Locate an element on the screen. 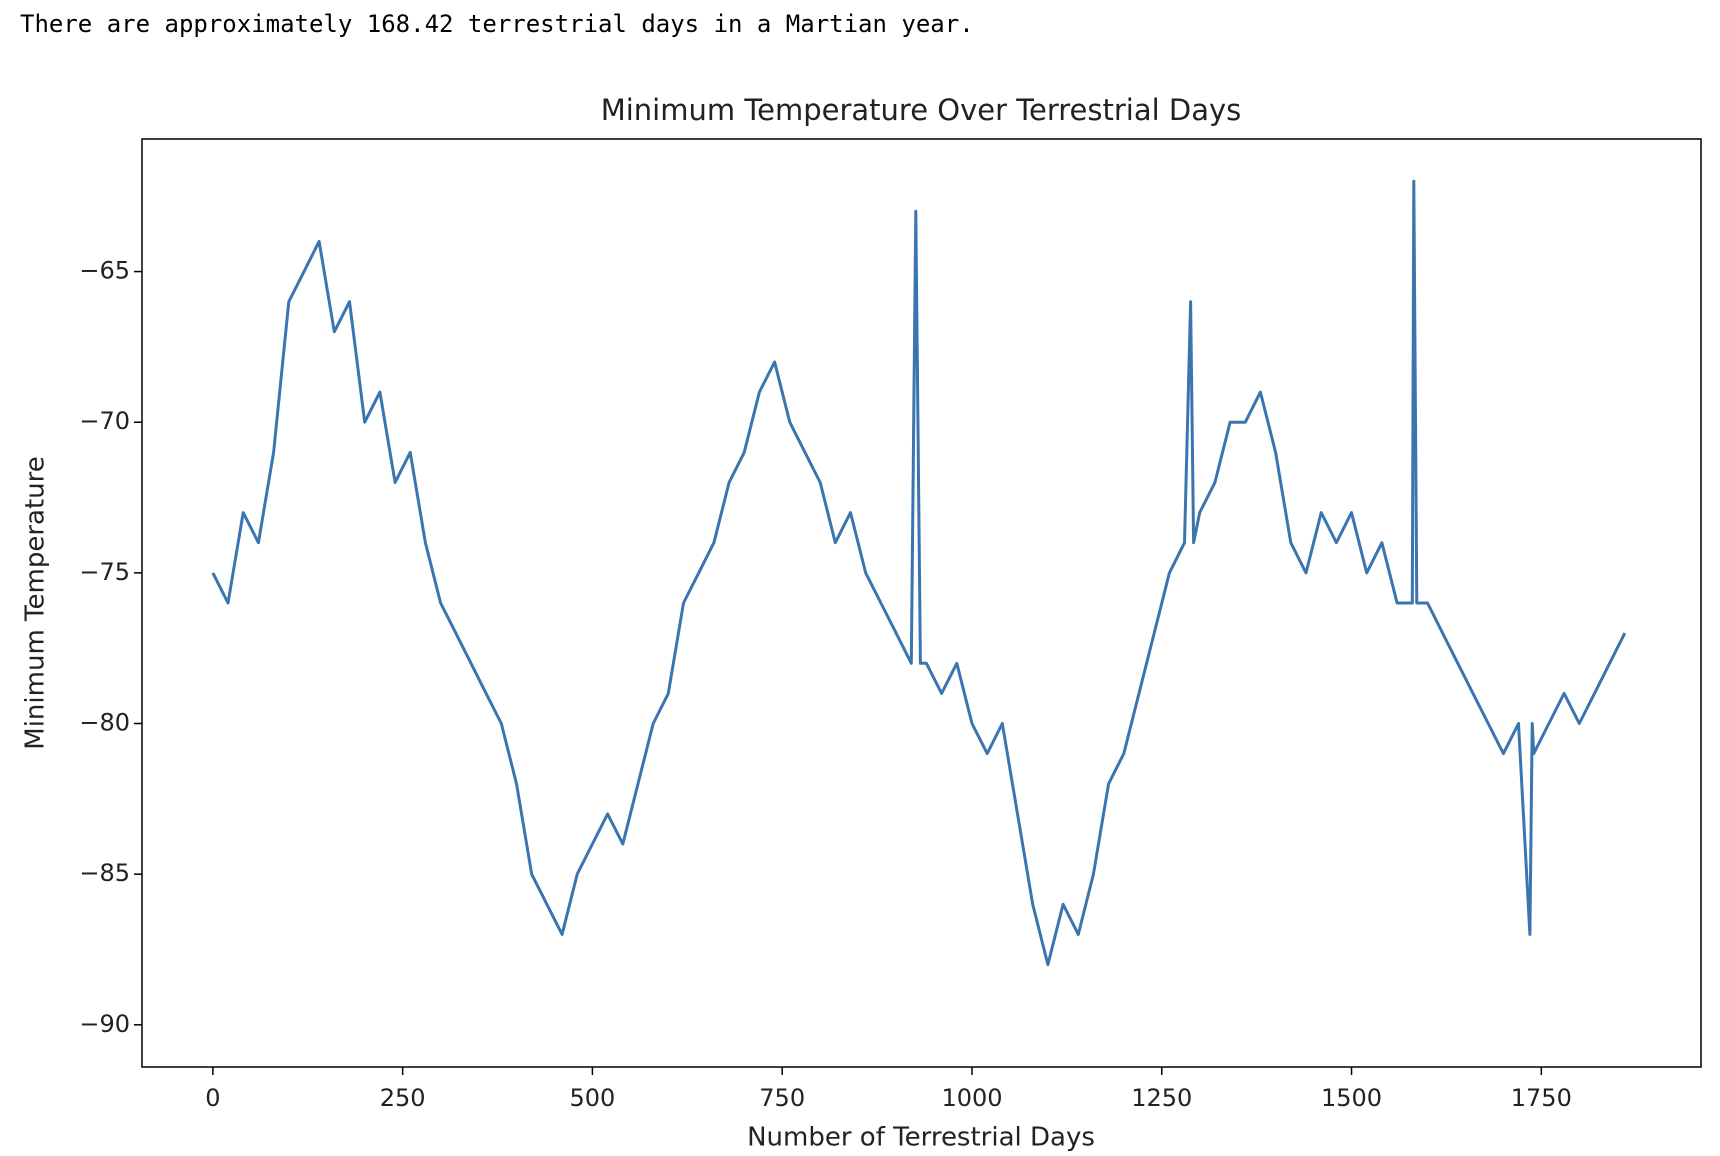  x-tick-label: 750 is located at coordinates (782, 1098).